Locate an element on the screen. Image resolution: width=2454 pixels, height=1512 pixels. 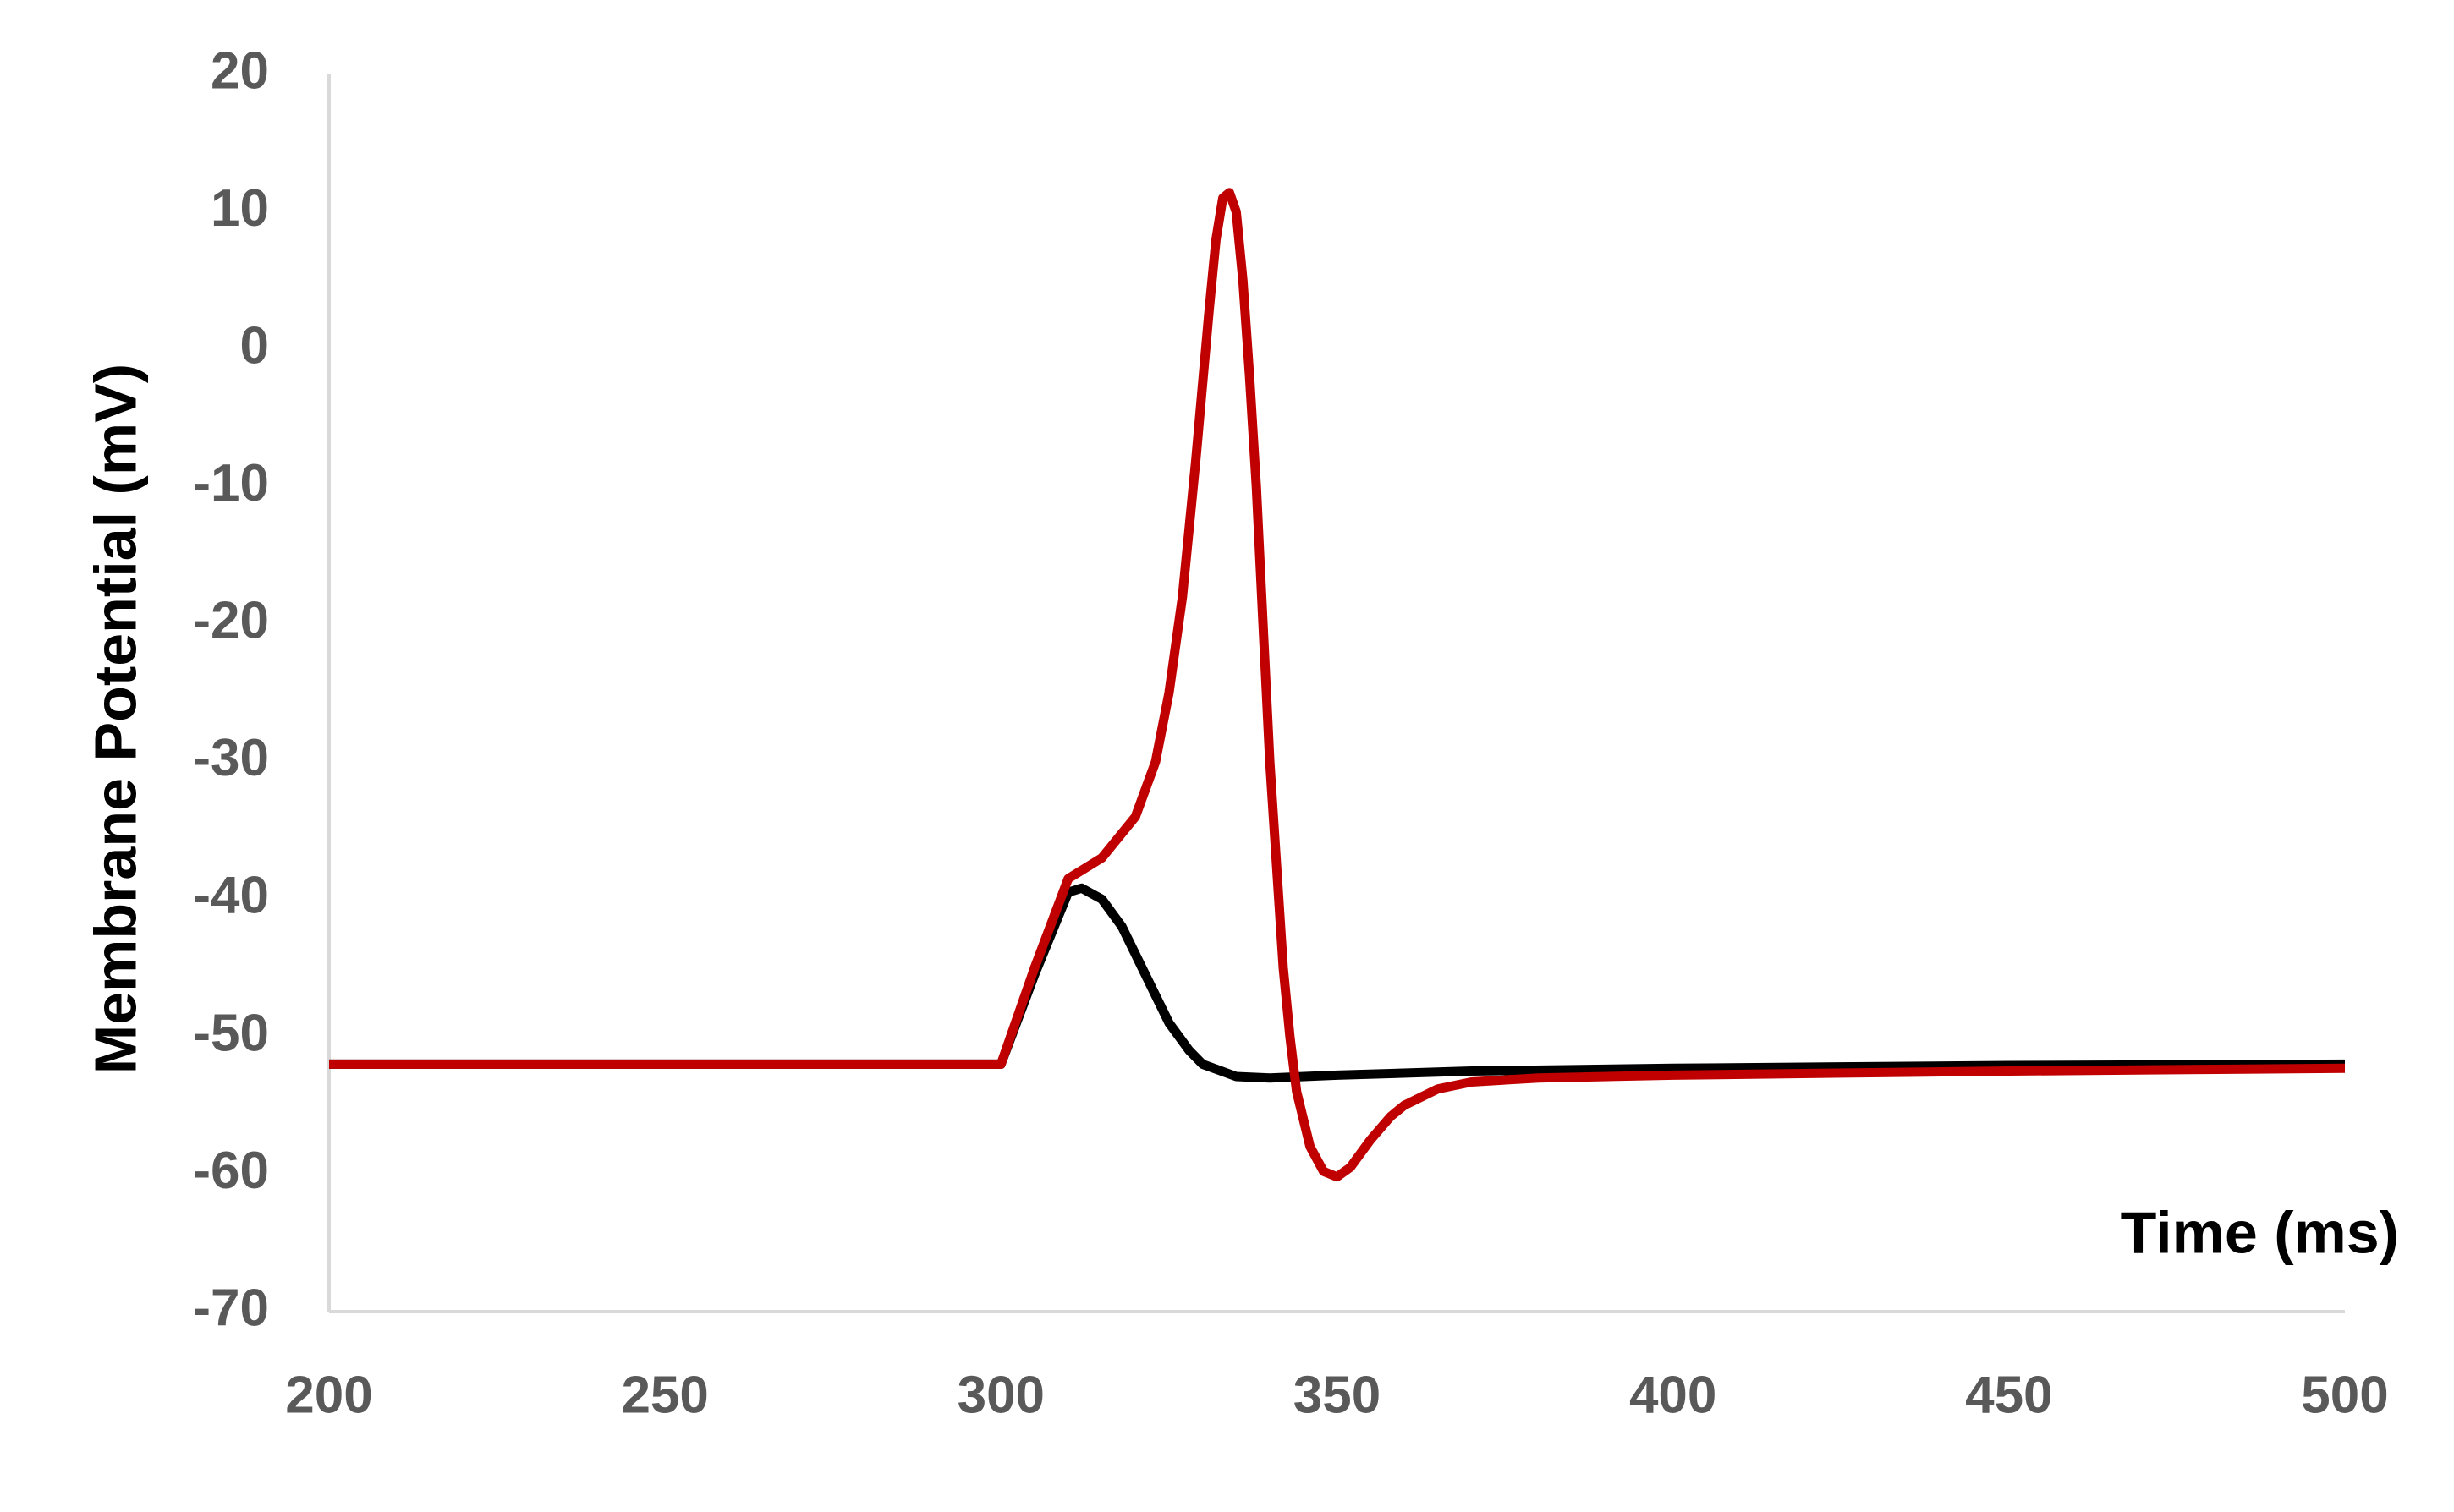
x-tick-label: 400 is located at coordinates (1672, 1395).